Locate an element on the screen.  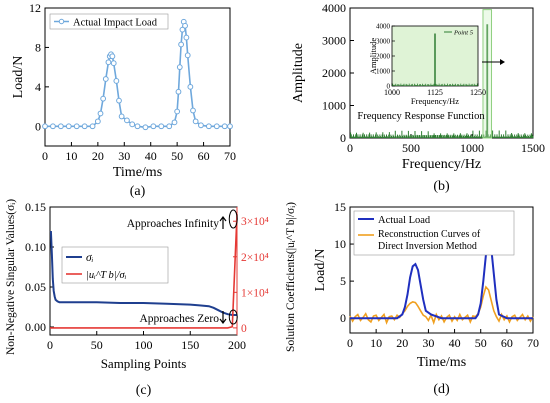
x-axis-label: Frequency/Hz is located at coordinates (441, 164).